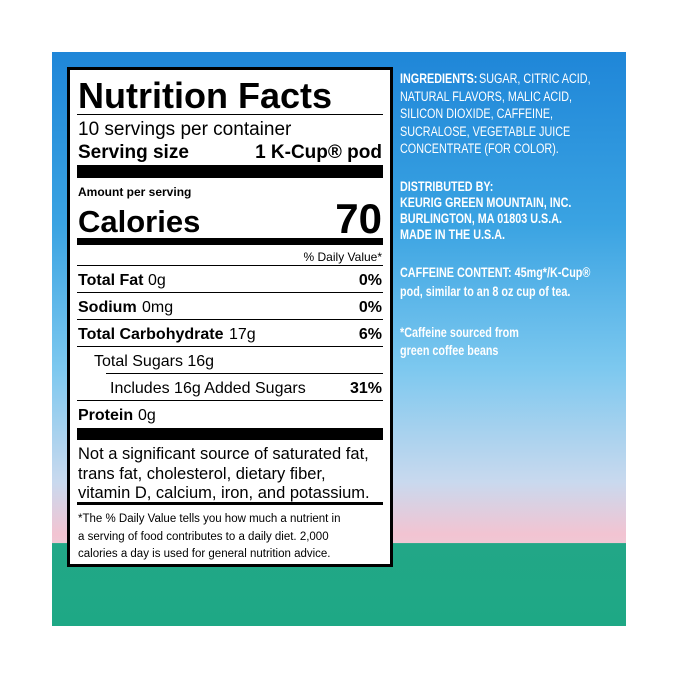 The width and height of the screenshot is (679, 679). I want to click on ingredients-line: SUCRALOSE, VEGETABLE JUICE, so click(485, 131).